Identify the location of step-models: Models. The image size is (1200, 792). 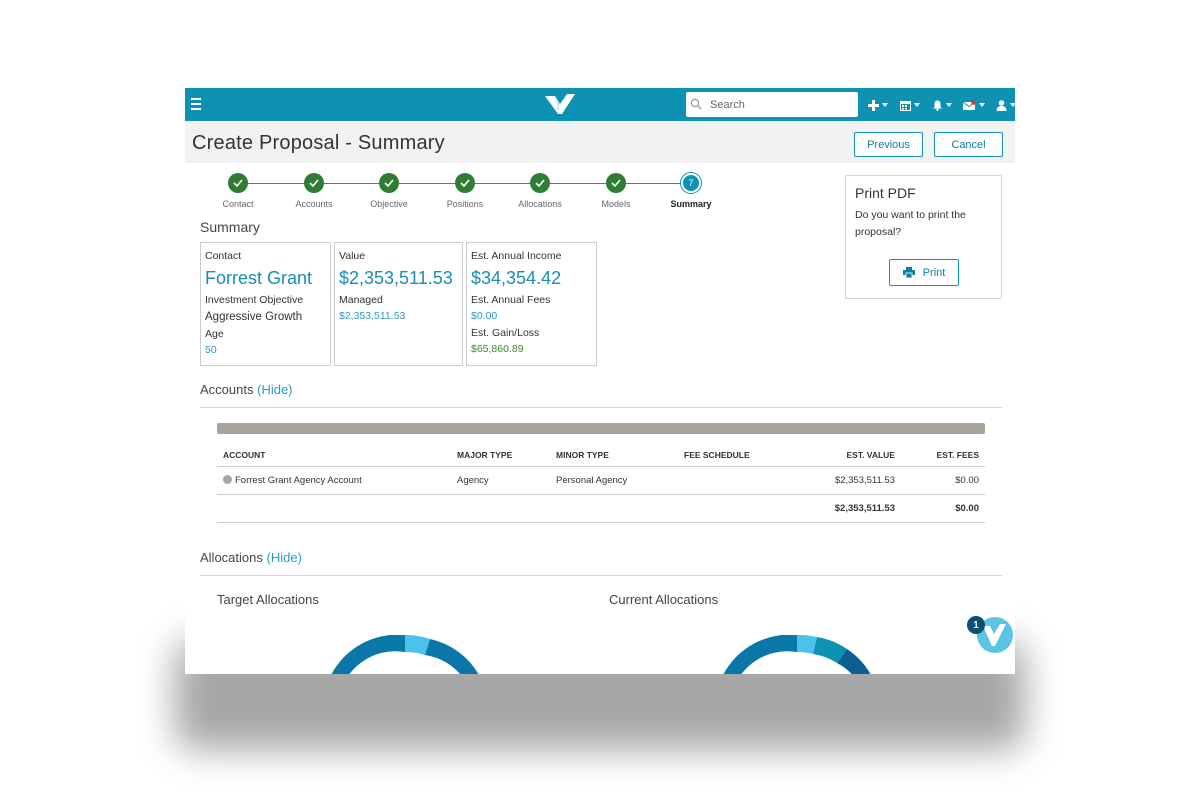
(616, 190).